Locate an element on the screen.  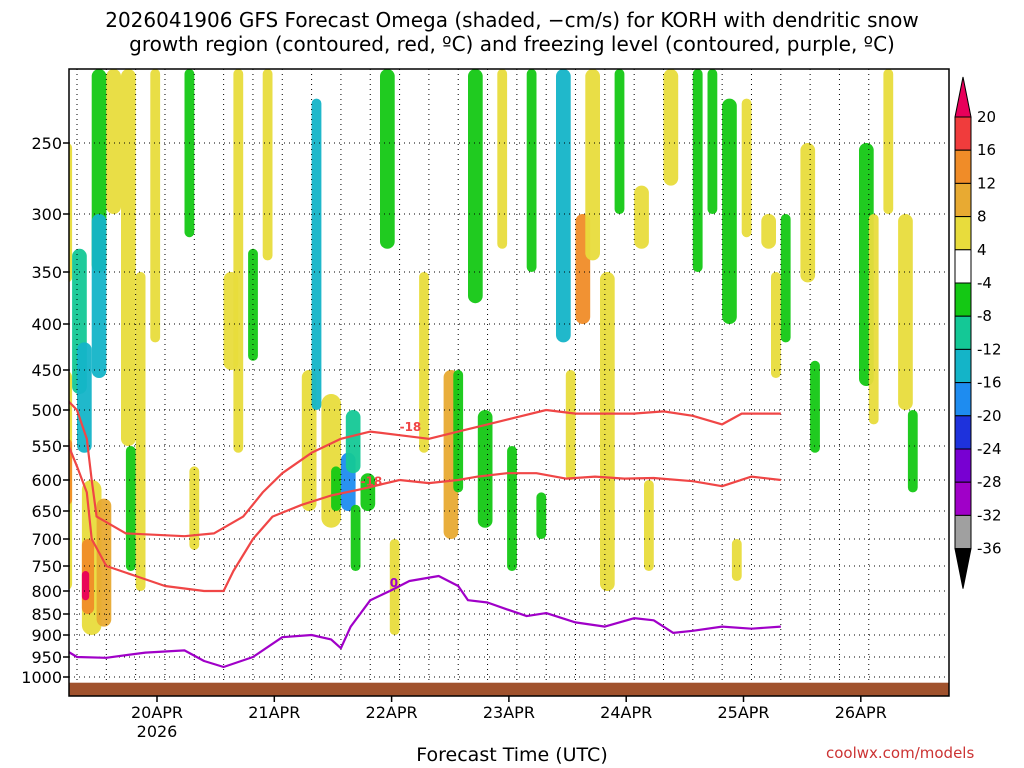
colorbar: 20 16 12 8 4 -4 -8 -12 -16 -20 -24 -28 -32 -36 is located at coordinates (978, 332).